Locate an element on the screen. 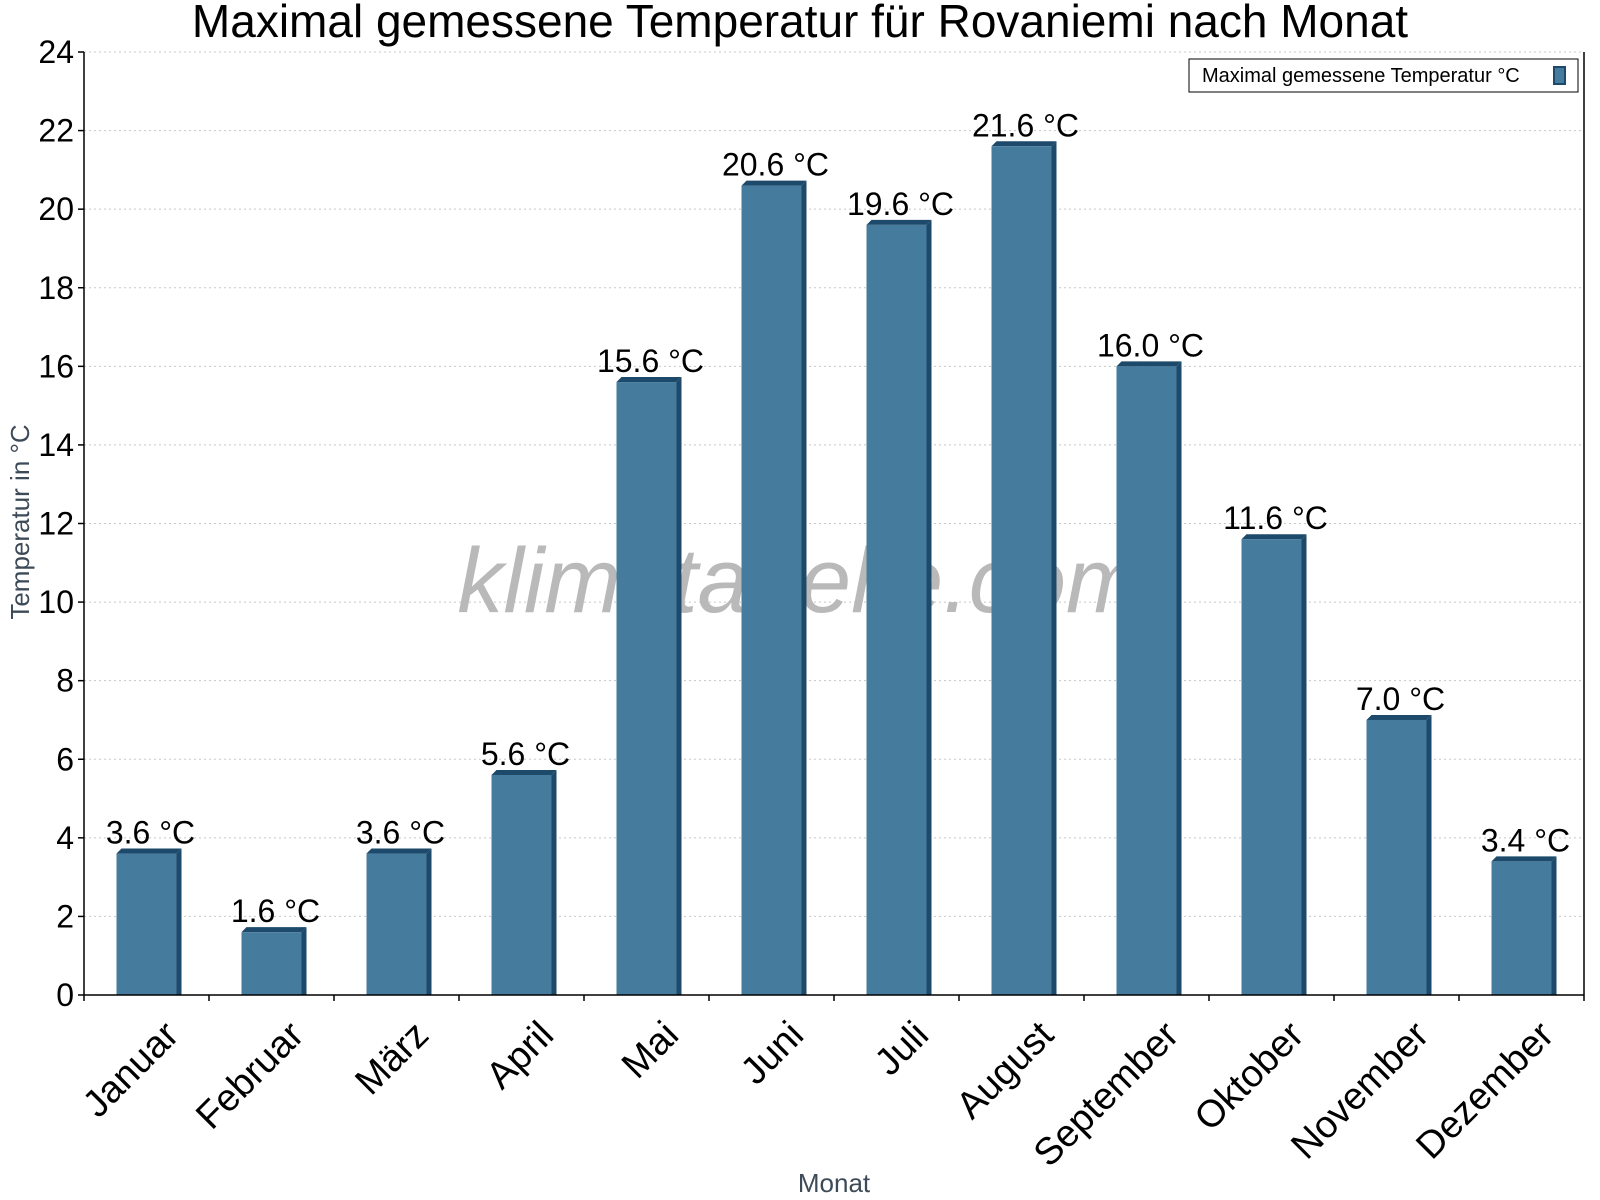 This screenshot has width=1600, height=1200. bar-februar is located at coordinates (274, 961).